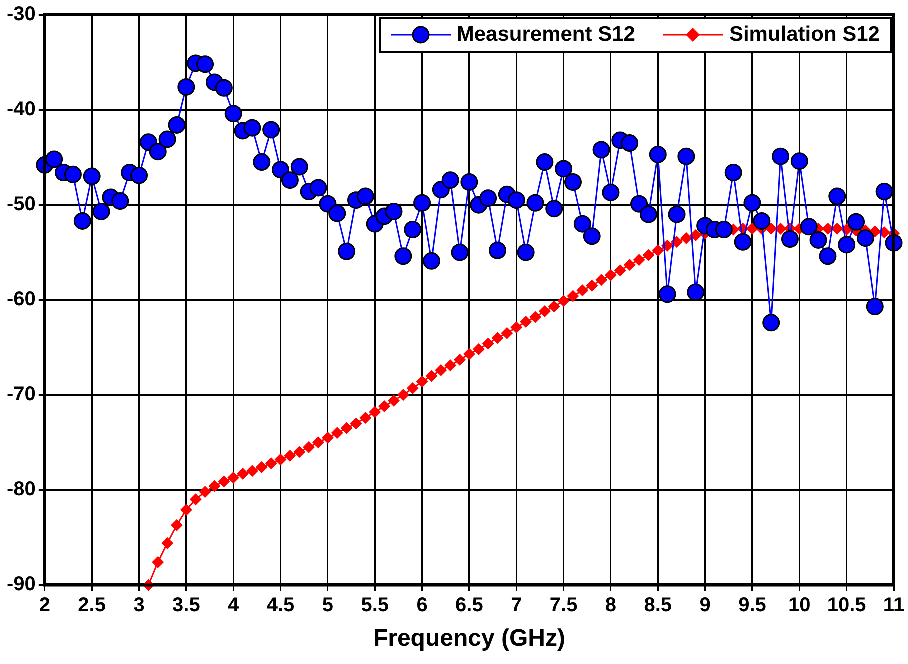 This screenshot has height=664, width=908. I want to click on x-tick-label: 4, so click(234, 605).